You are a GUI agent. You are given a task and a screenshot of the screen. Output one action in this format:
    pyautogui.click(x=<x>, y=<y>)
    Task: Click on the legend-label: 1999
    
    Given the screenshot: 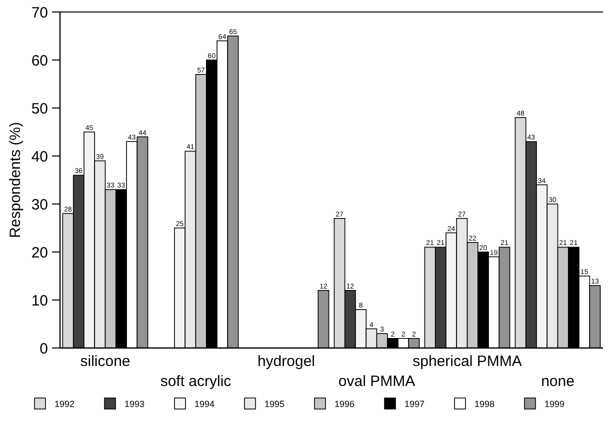 What is the action you would take?
    pyautogui.click(x=554, y=404)
    